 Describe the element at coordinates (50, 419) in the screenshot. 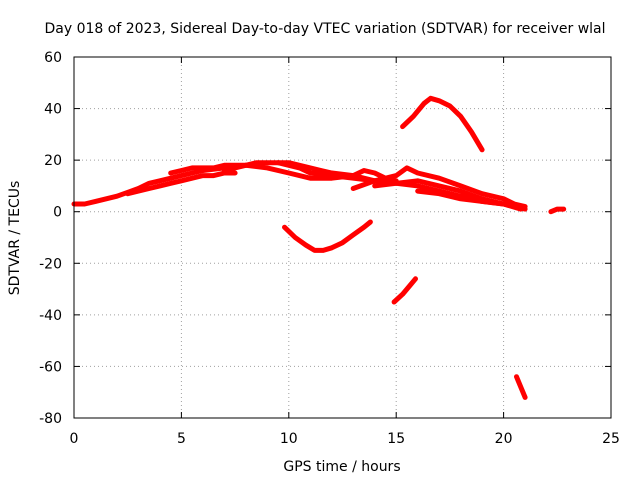

I see `y-tick-label: -80` at that location.